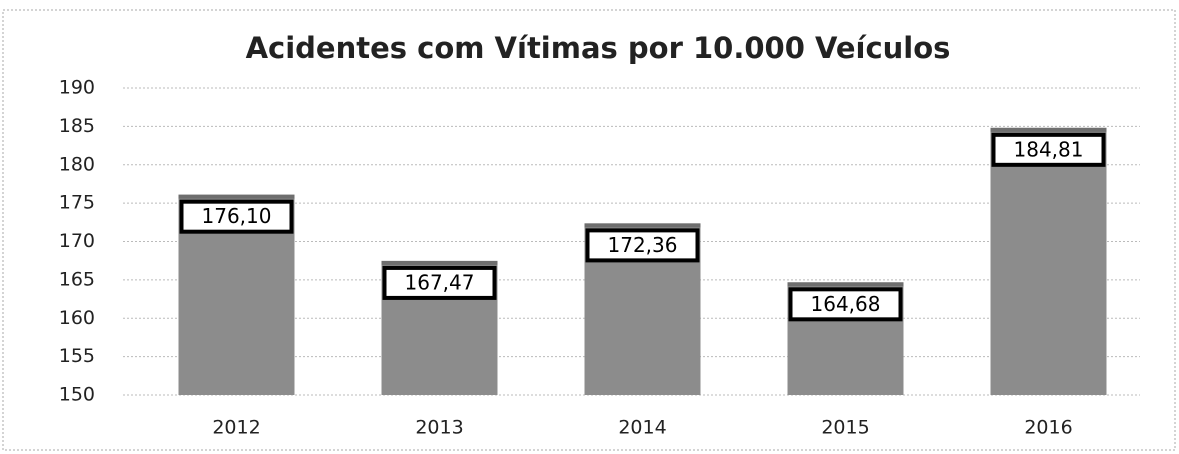  What do you see at coordinates (77, 356) in the screenshot?
I see `y-tick-label: 155` at bounding box center [77, 356].